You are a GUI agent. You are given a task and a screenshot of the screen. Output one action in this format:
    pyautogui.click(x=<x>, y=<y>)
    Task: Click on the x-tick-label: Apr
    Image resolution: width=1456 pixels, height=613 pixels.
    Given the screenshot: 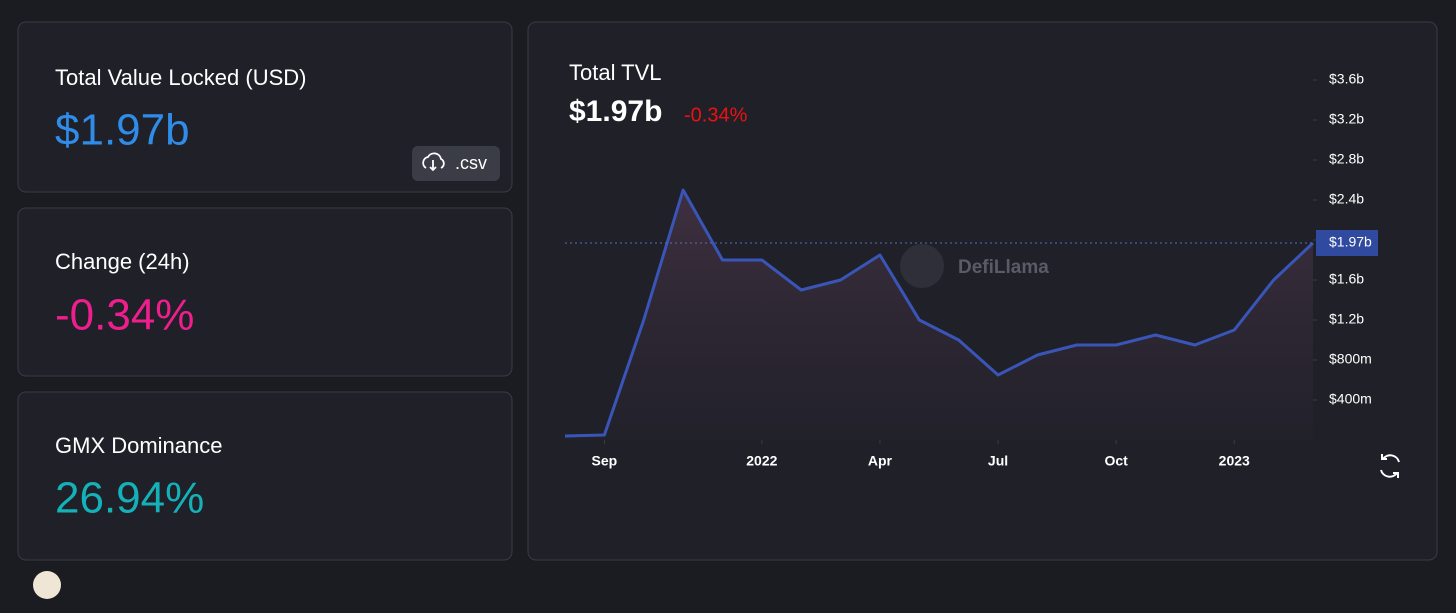 What is the action you would take?
    pyautogui.click(x=880, y=461)
    